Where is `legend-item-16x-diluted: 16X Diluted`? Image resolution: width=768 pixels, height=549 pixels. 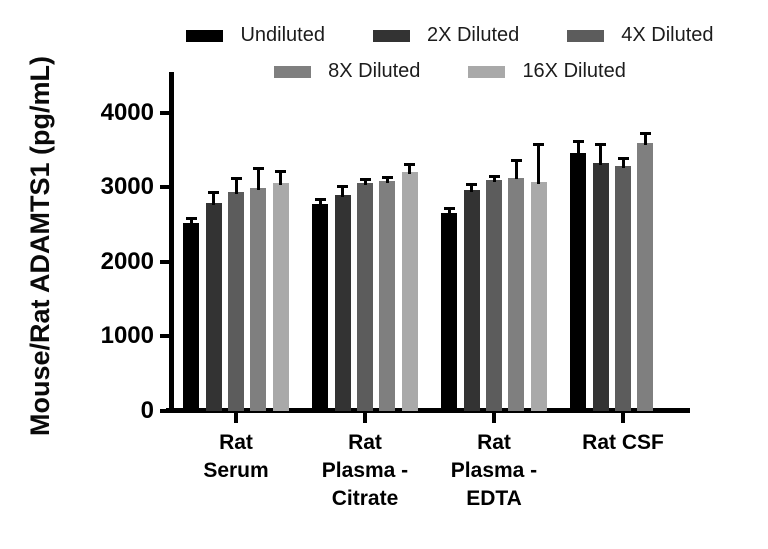 legend-item-16x-diluted: 16X Diluted is located at coordinates (547, 71).